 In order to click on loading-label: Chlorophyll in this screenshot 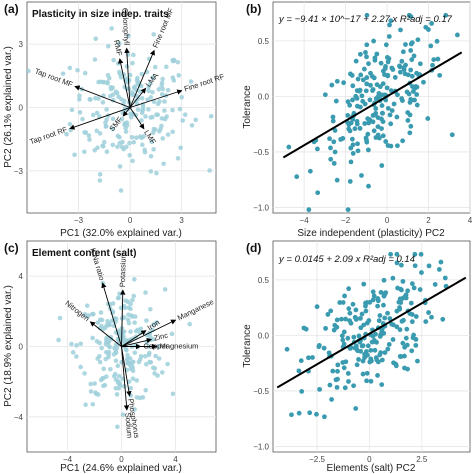, I will do `click(125, 27)`.